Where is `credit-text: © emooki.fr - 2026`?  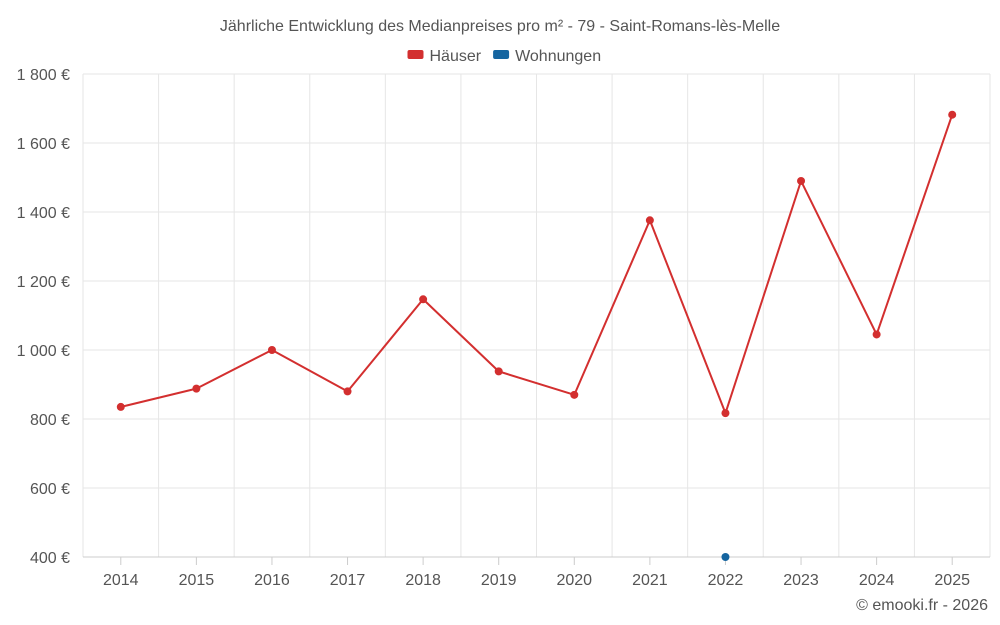 credit-text: © emooki.fr - 2026 is located at coordinates (922, 605).